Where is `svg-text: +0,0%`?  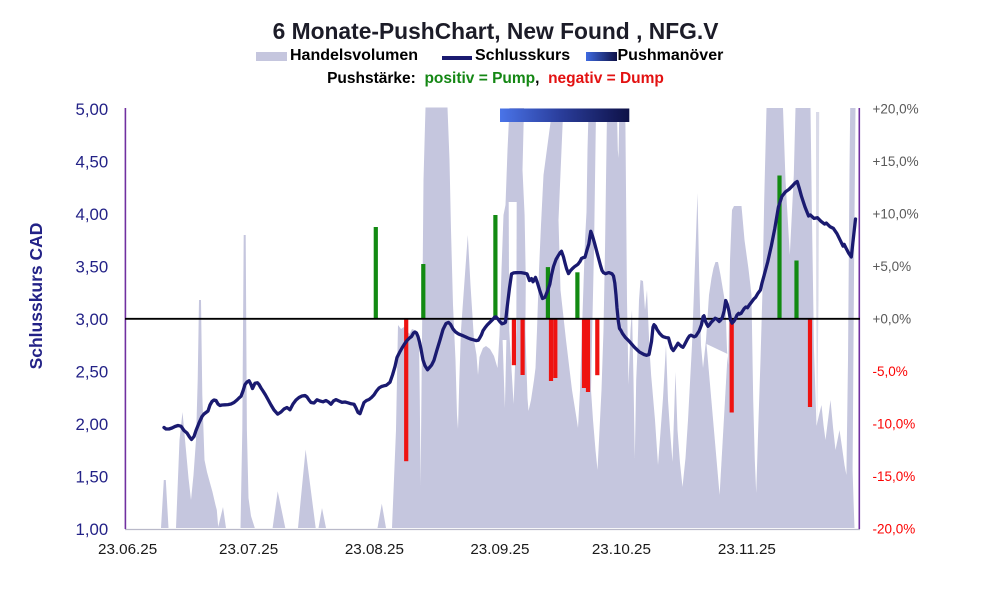
svg-text: +0,0% is located at coordinates (892, 318).